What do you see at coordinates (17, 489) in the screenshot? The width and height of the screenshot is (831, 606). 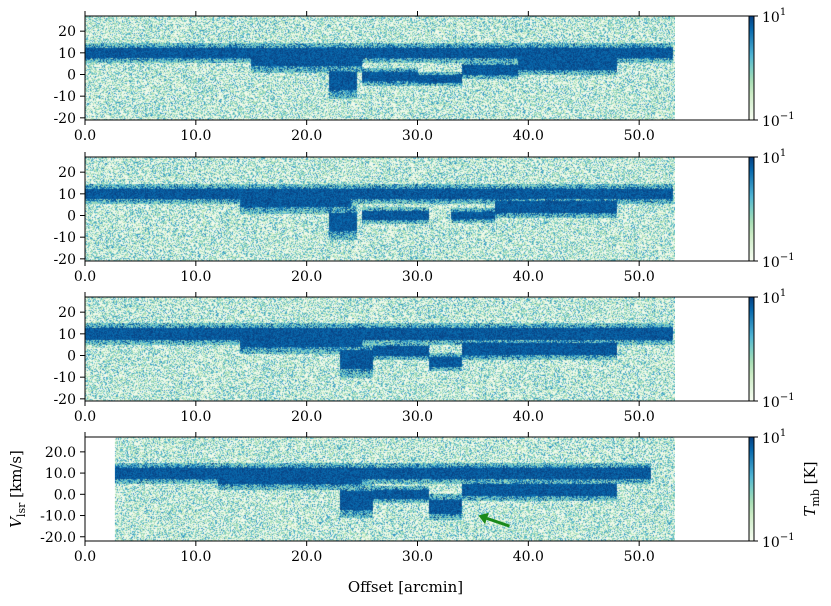 I see `y-axis-label: Vlsr [km/s]` at bounding box center [17, 489].